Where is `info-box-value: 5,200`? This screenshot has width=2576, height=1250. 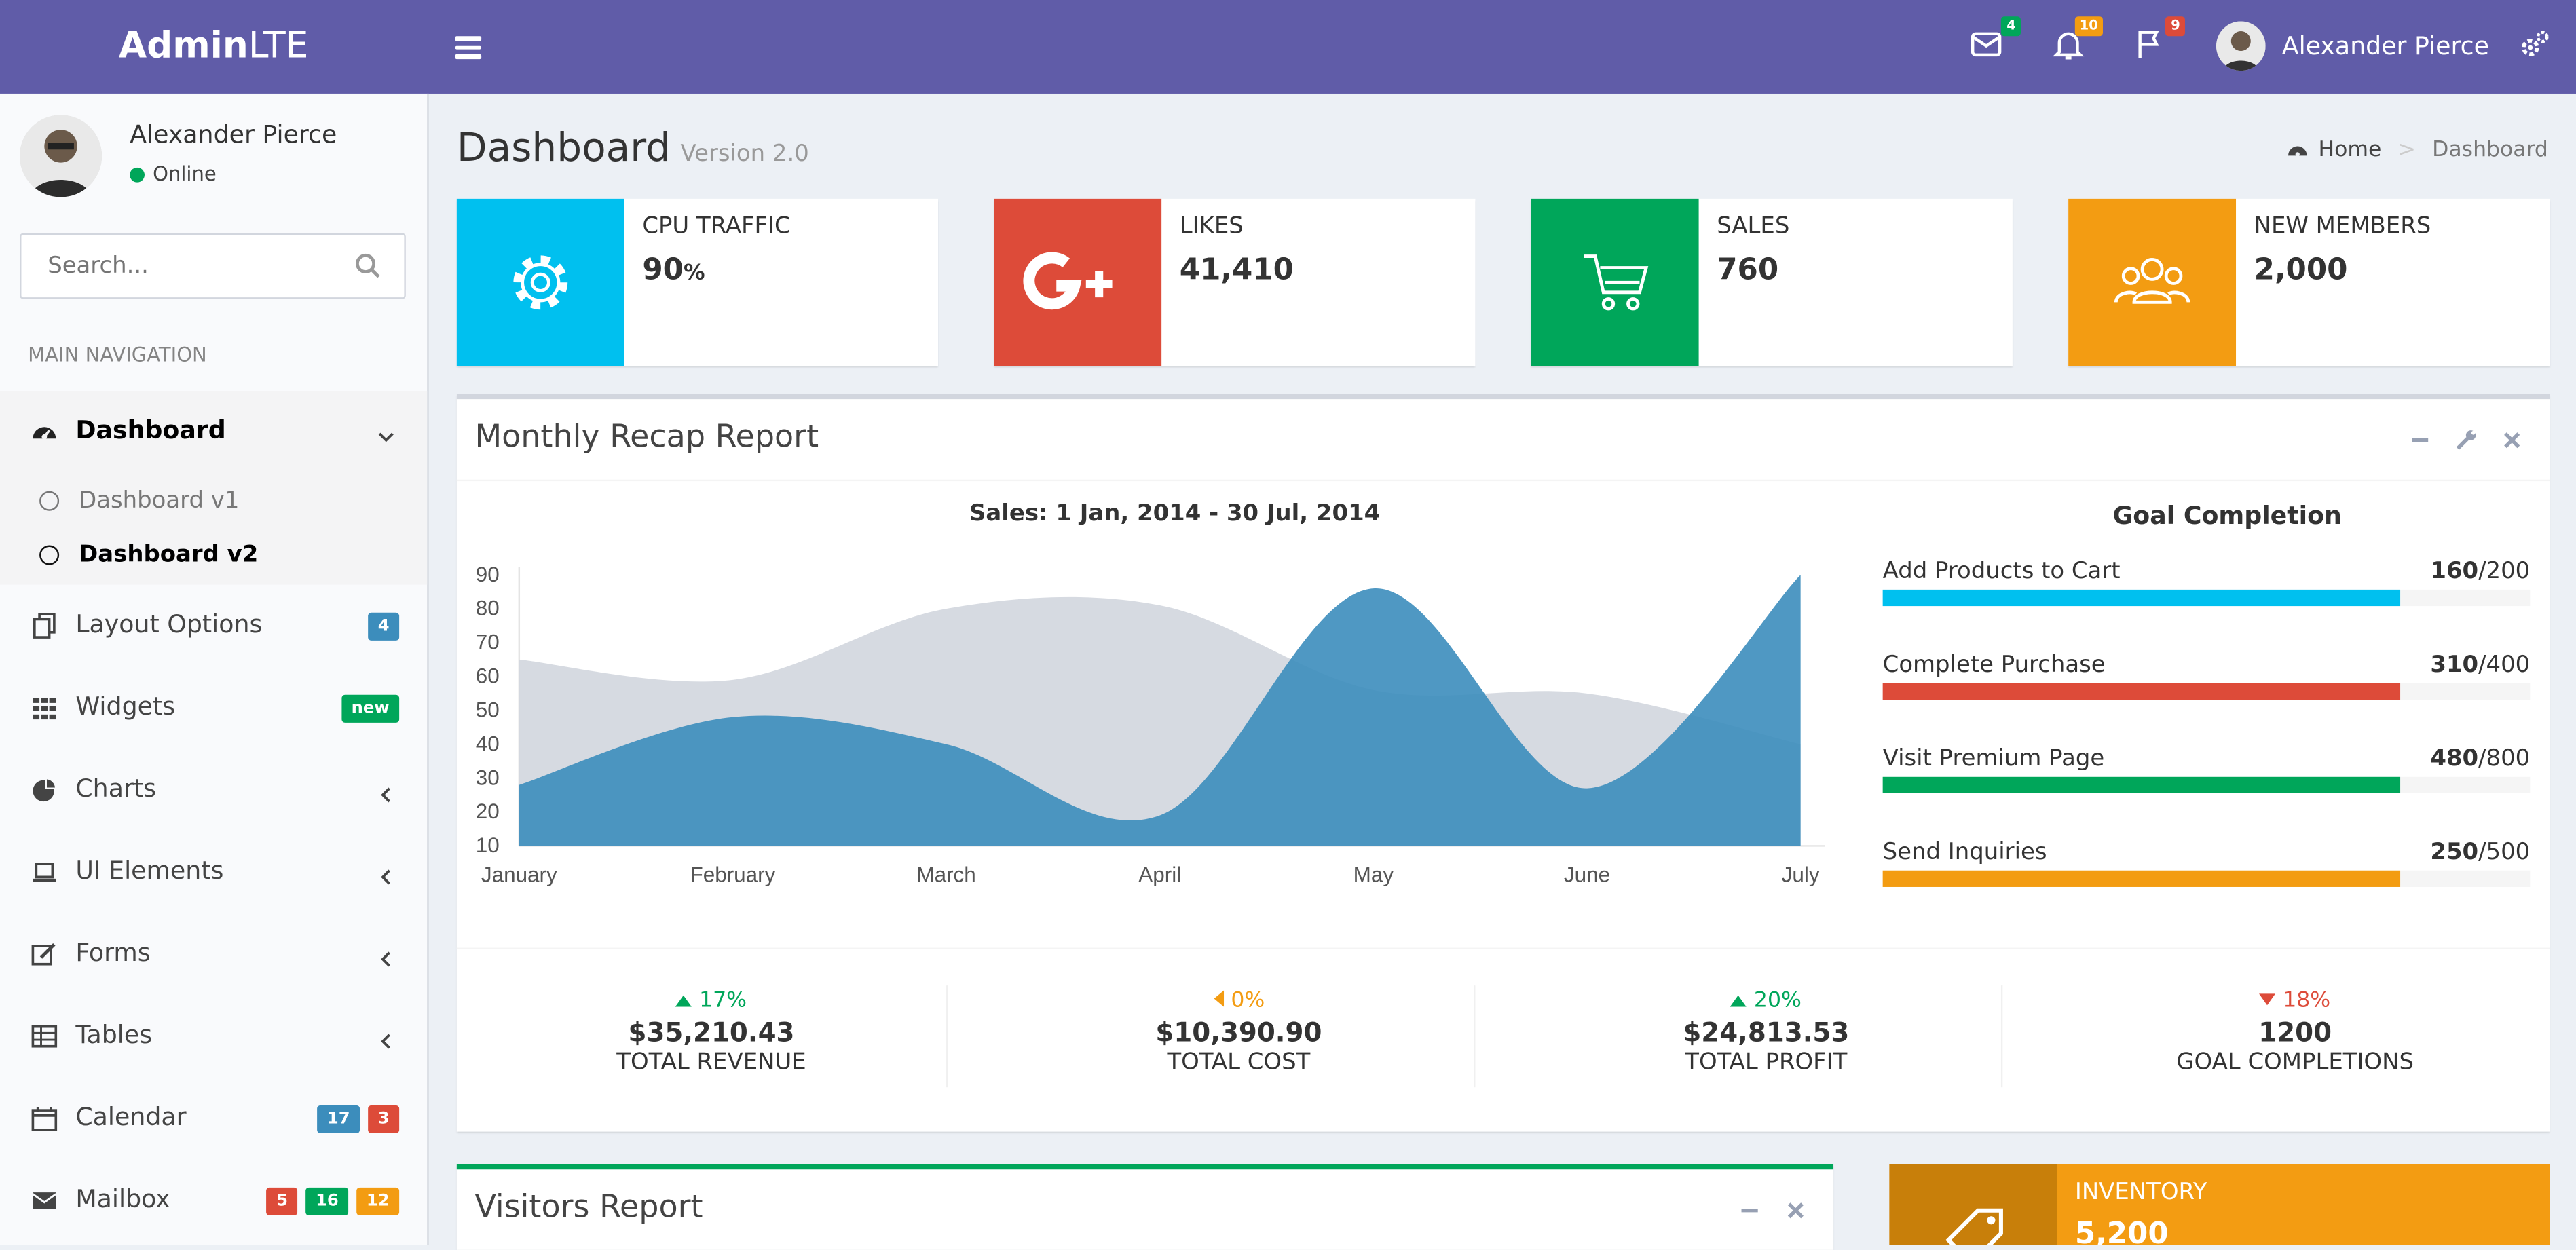 info-box-value: 5,200 is located at coordinates (2122, 1231).